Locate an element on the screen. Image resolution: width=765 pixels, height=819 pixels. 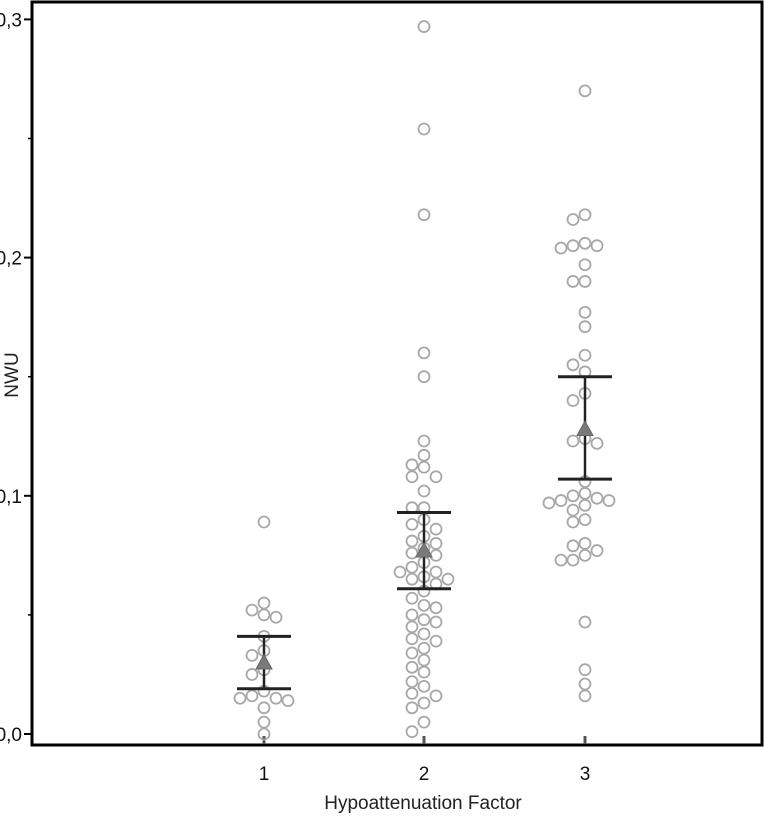
x-axis: 1 2 3 is located at coordinates (424, 760).